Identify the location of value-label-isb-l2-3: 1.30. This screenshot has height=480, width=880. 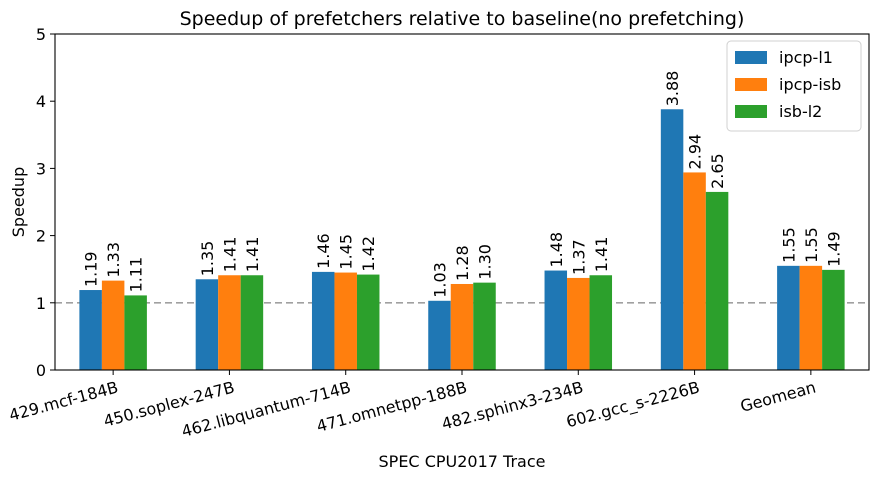
(485, 262).